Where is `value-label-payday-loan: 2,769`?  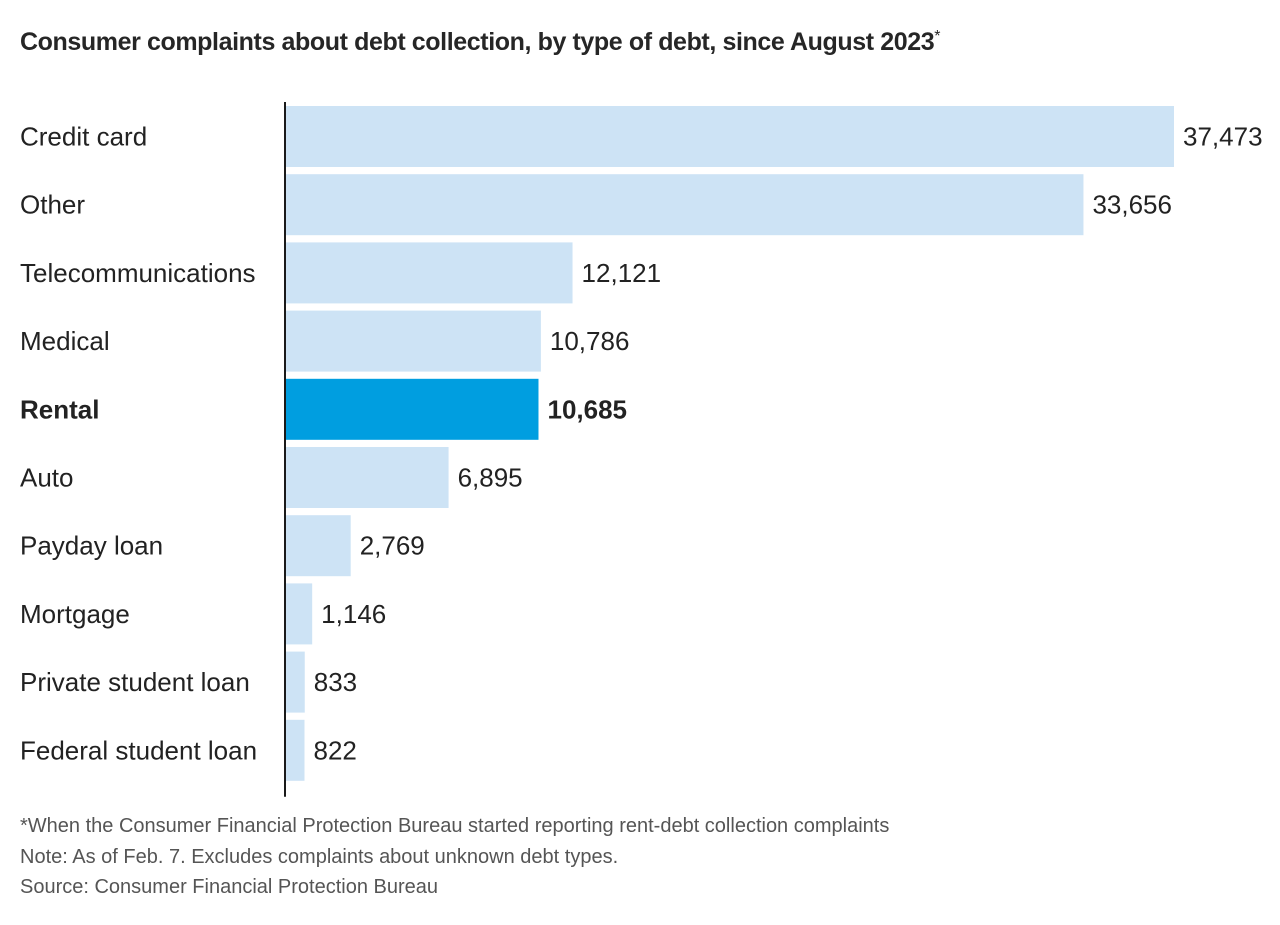
value-label-payday-loan: 2,769 is located at coordinates (392, 546).